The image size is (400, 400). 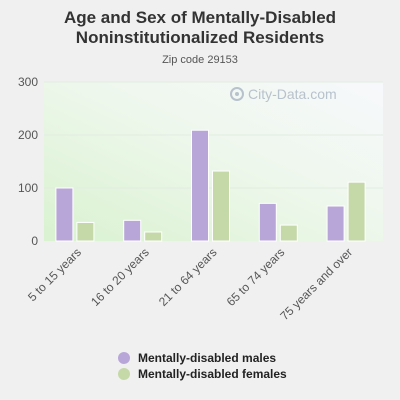 What do you see at coordinates (28, 188) in the screenshot?
I see `y-tick-label: 100` at bounding box center [28, 188].